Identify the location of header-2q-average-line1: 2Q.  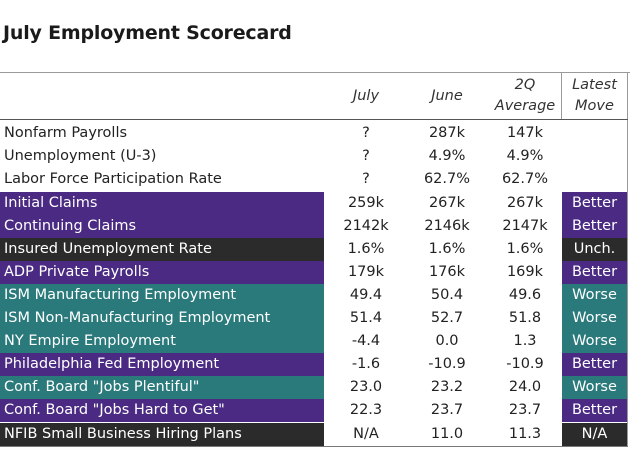
(525, 85).